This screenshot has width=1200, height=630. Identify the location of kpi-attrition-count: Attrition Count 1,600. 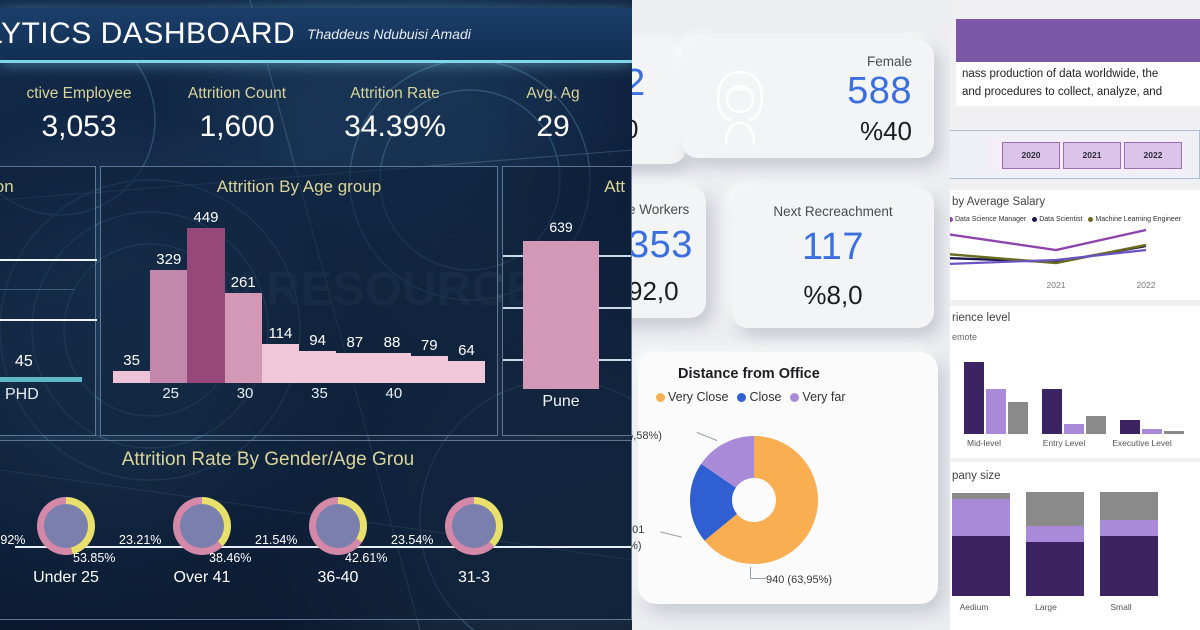
(237, 114).